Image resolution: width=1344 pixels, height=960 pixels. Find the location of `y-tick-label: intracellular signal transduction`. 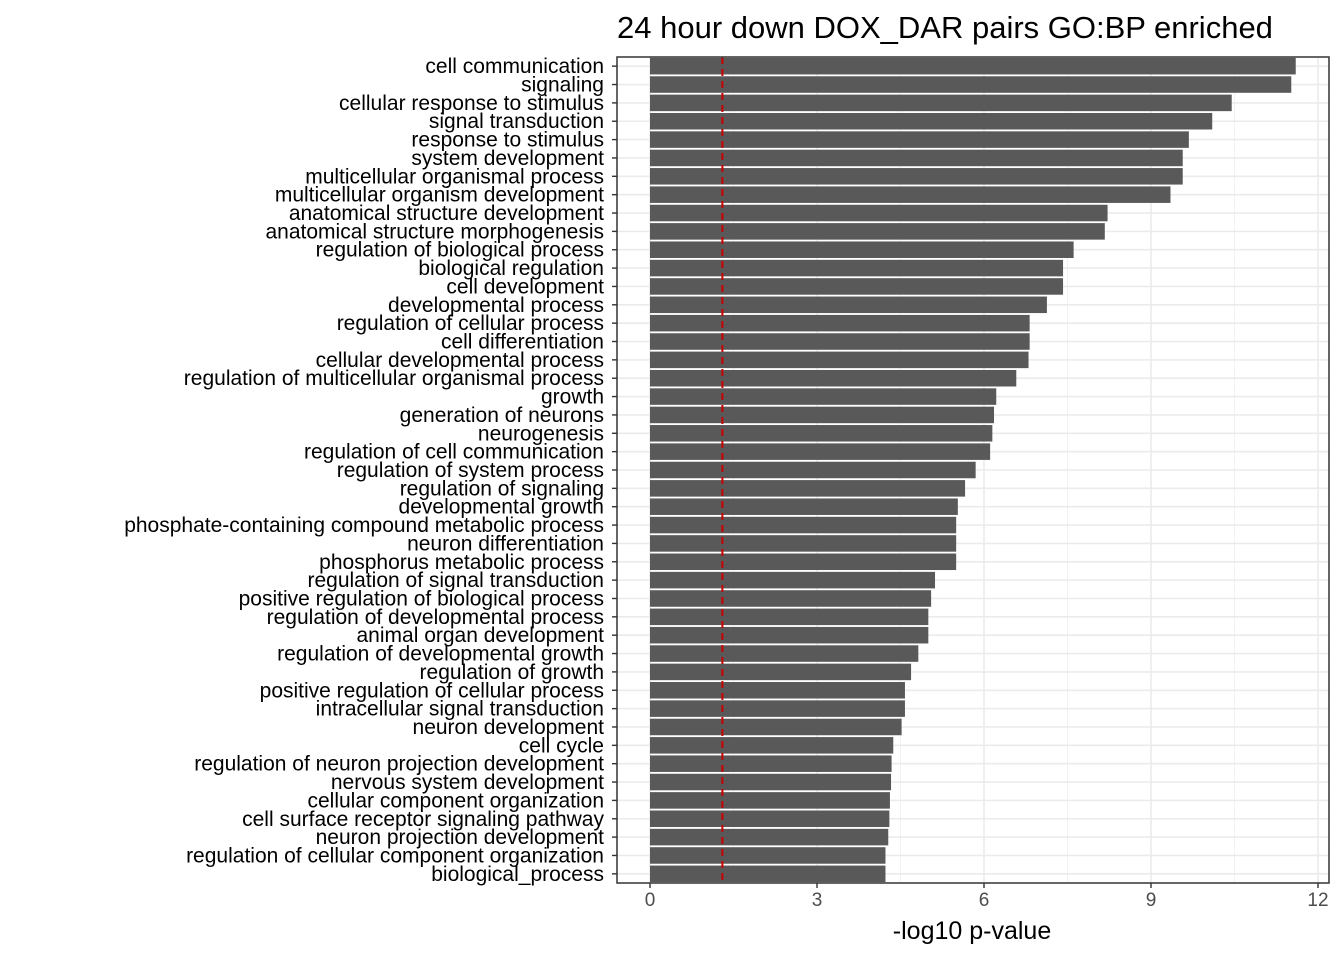

y-tick-label: intracellular signal transduction is located at coordinates (460, 709).